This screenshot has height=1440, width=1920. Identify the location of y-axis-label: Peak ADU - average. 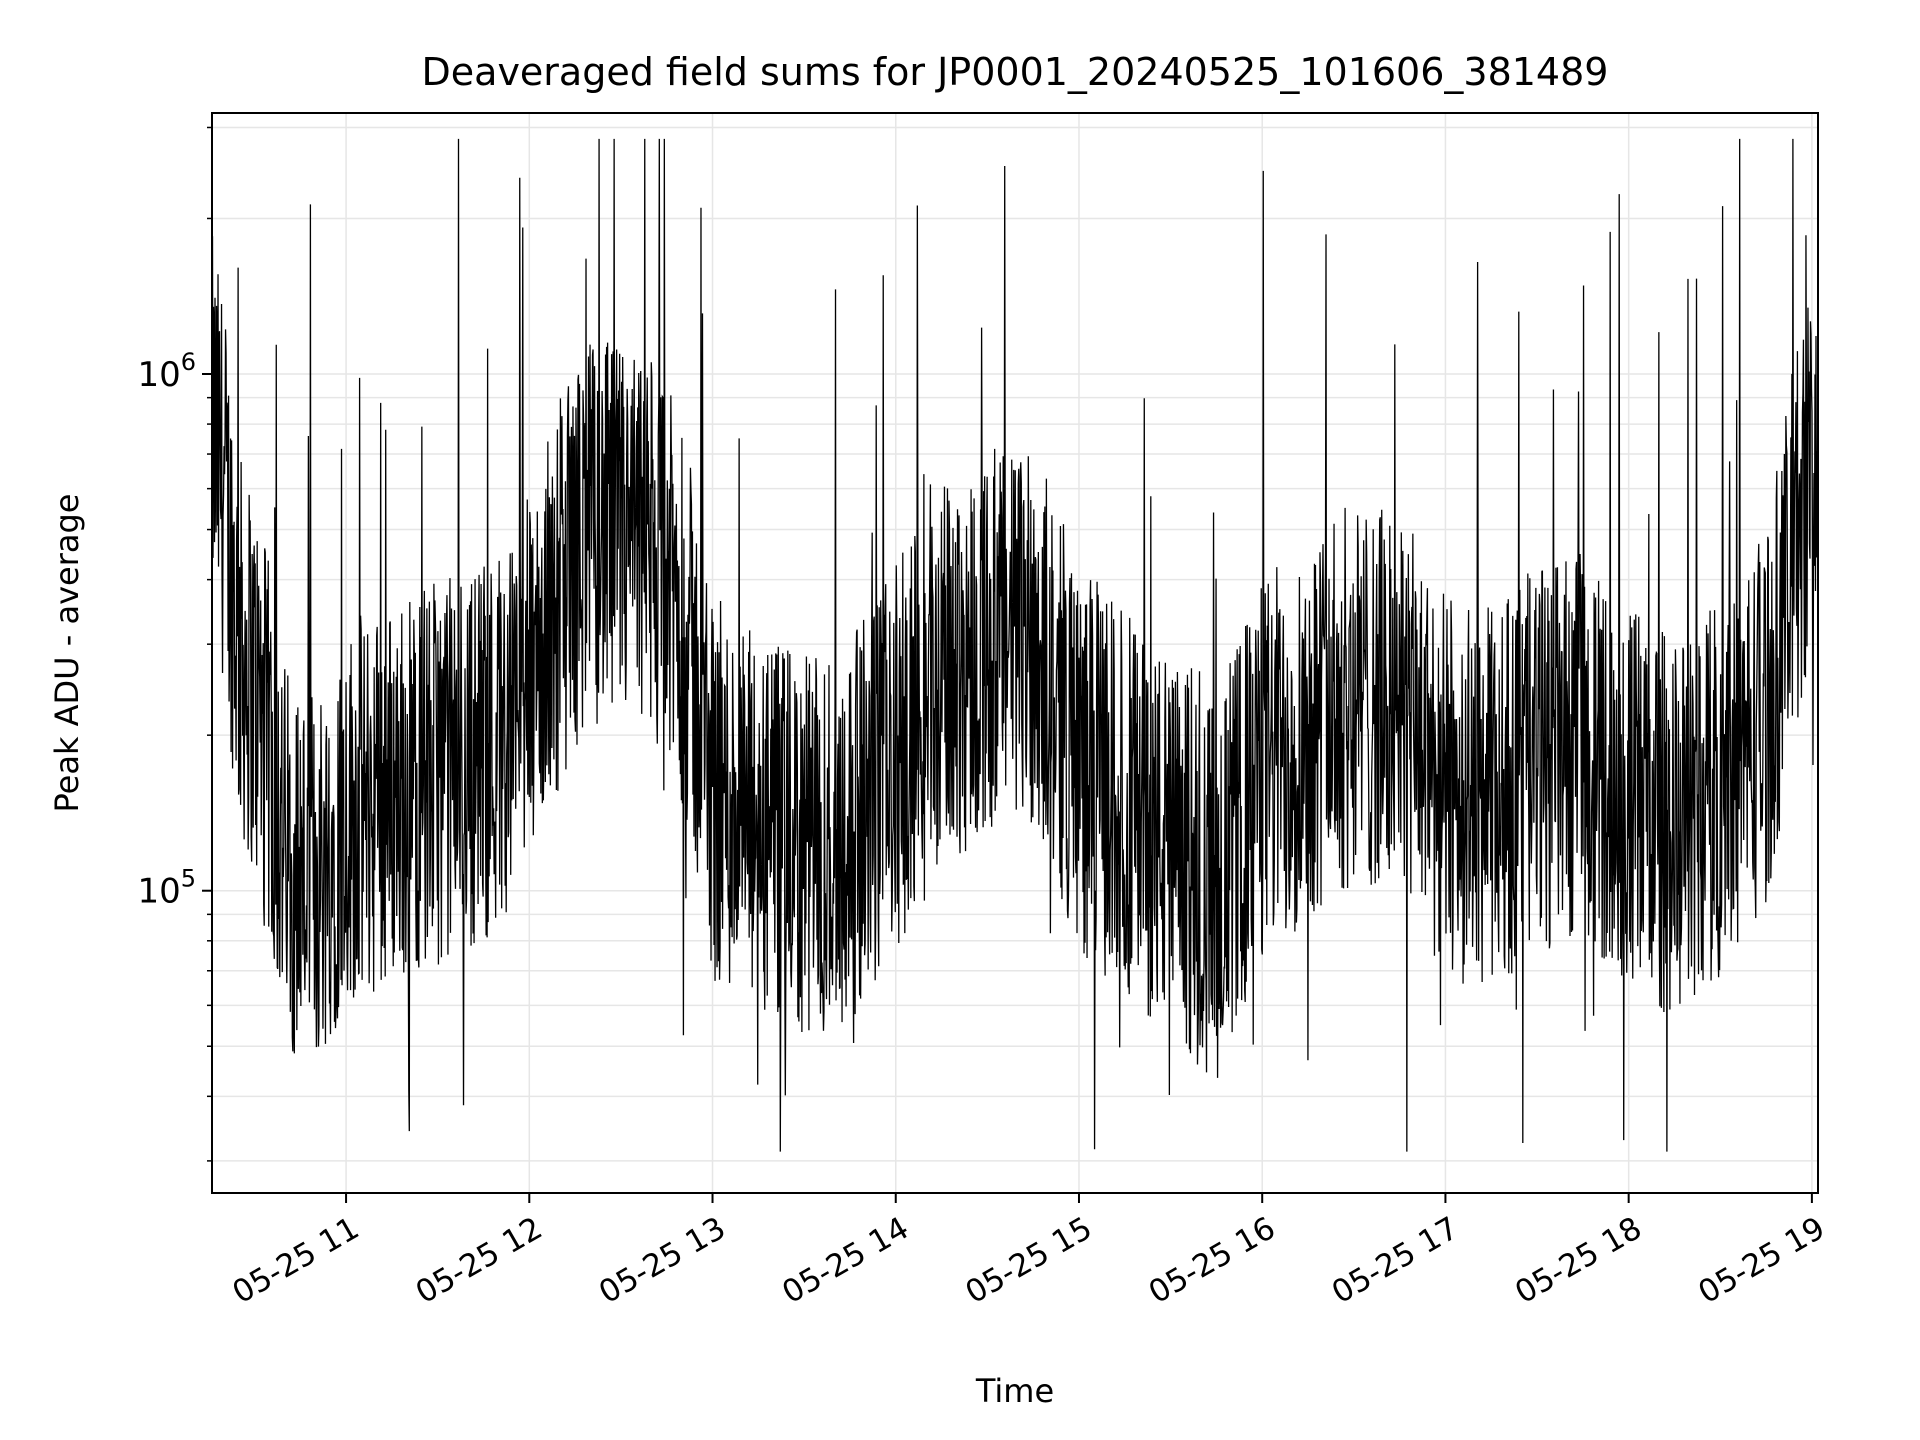
(67, 653).